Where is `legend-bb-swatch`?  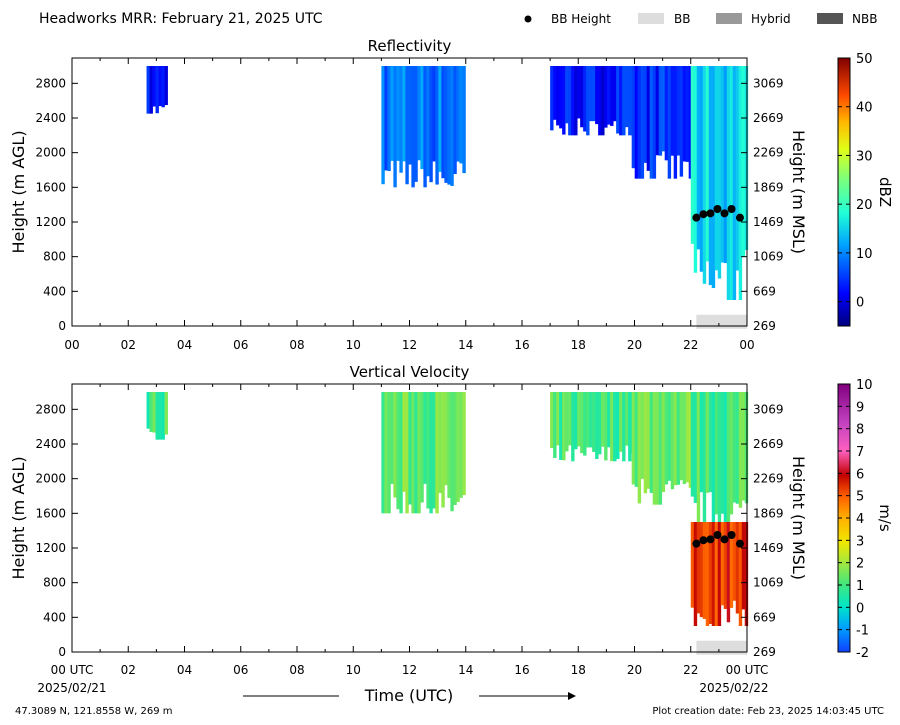
legend-bb-swatch is located at coordinates (651, 18).